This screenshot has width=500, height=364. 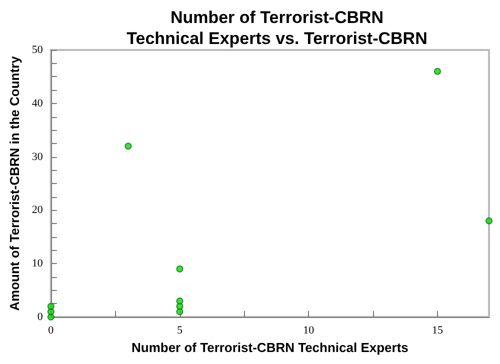 What do you see at coordinates (309, 330) in the screenshot?
I see `x-tick-label: 10` at bounding box center [309, 330].